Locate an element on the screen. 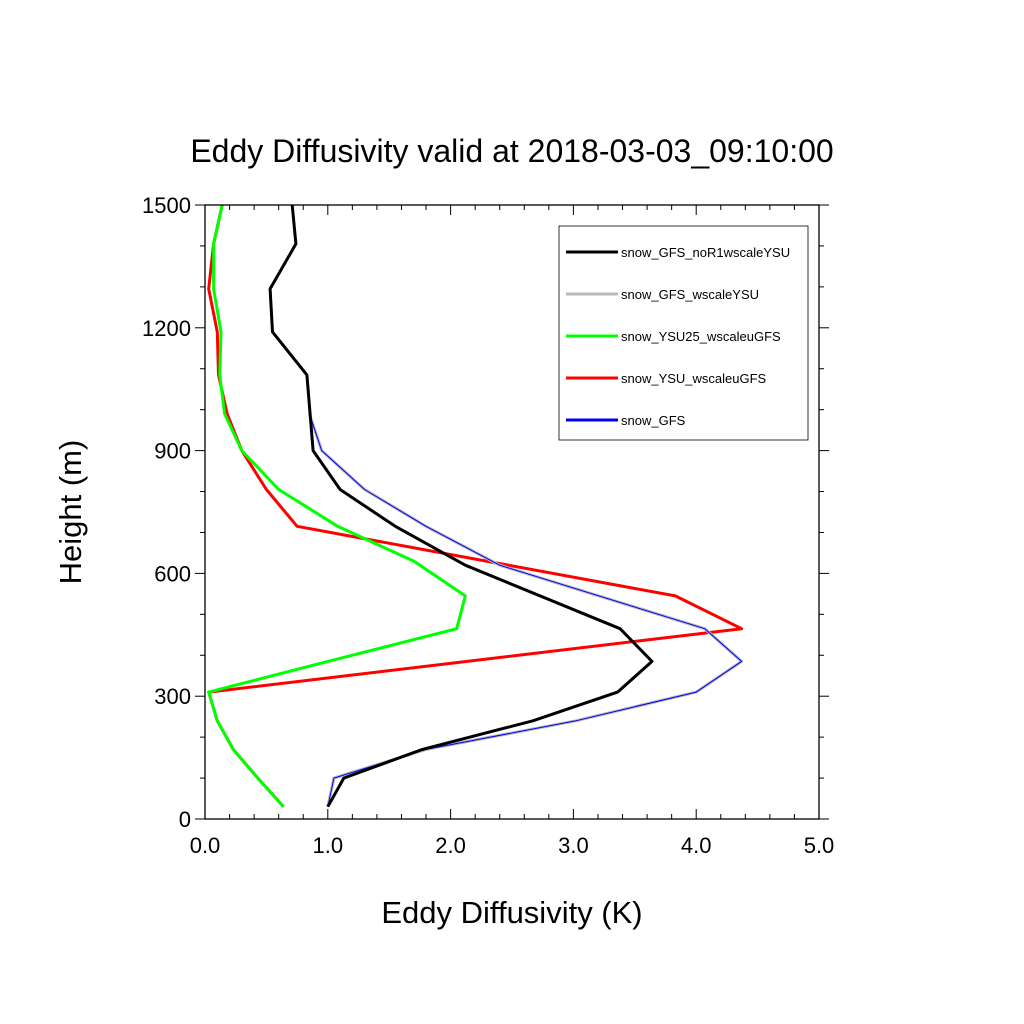  y-tick-label: 1200 is located at coordinates (166, 328).